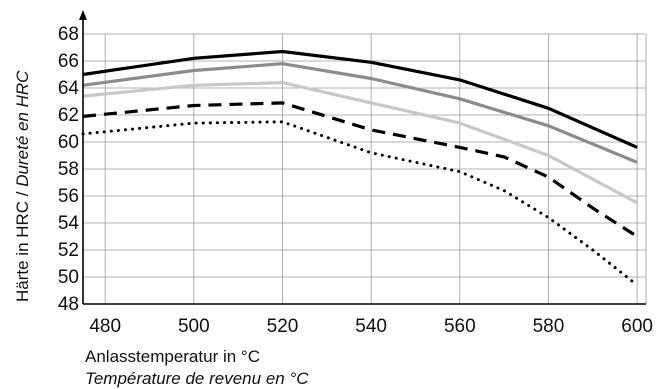 This screenshot has width=670, height=389. Describe the element at coordinates (637, 326) in the screenshot. I see `x-tick-label: 600` at that location.